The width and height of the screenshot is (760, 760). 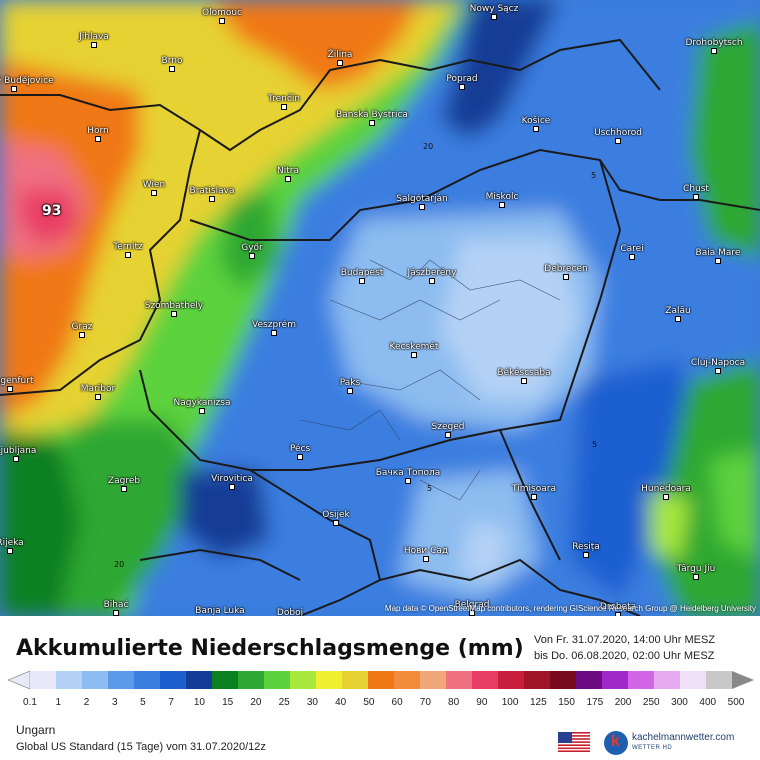 I want to click on city-label: Бачка Топола, so click(x=408, y=473).